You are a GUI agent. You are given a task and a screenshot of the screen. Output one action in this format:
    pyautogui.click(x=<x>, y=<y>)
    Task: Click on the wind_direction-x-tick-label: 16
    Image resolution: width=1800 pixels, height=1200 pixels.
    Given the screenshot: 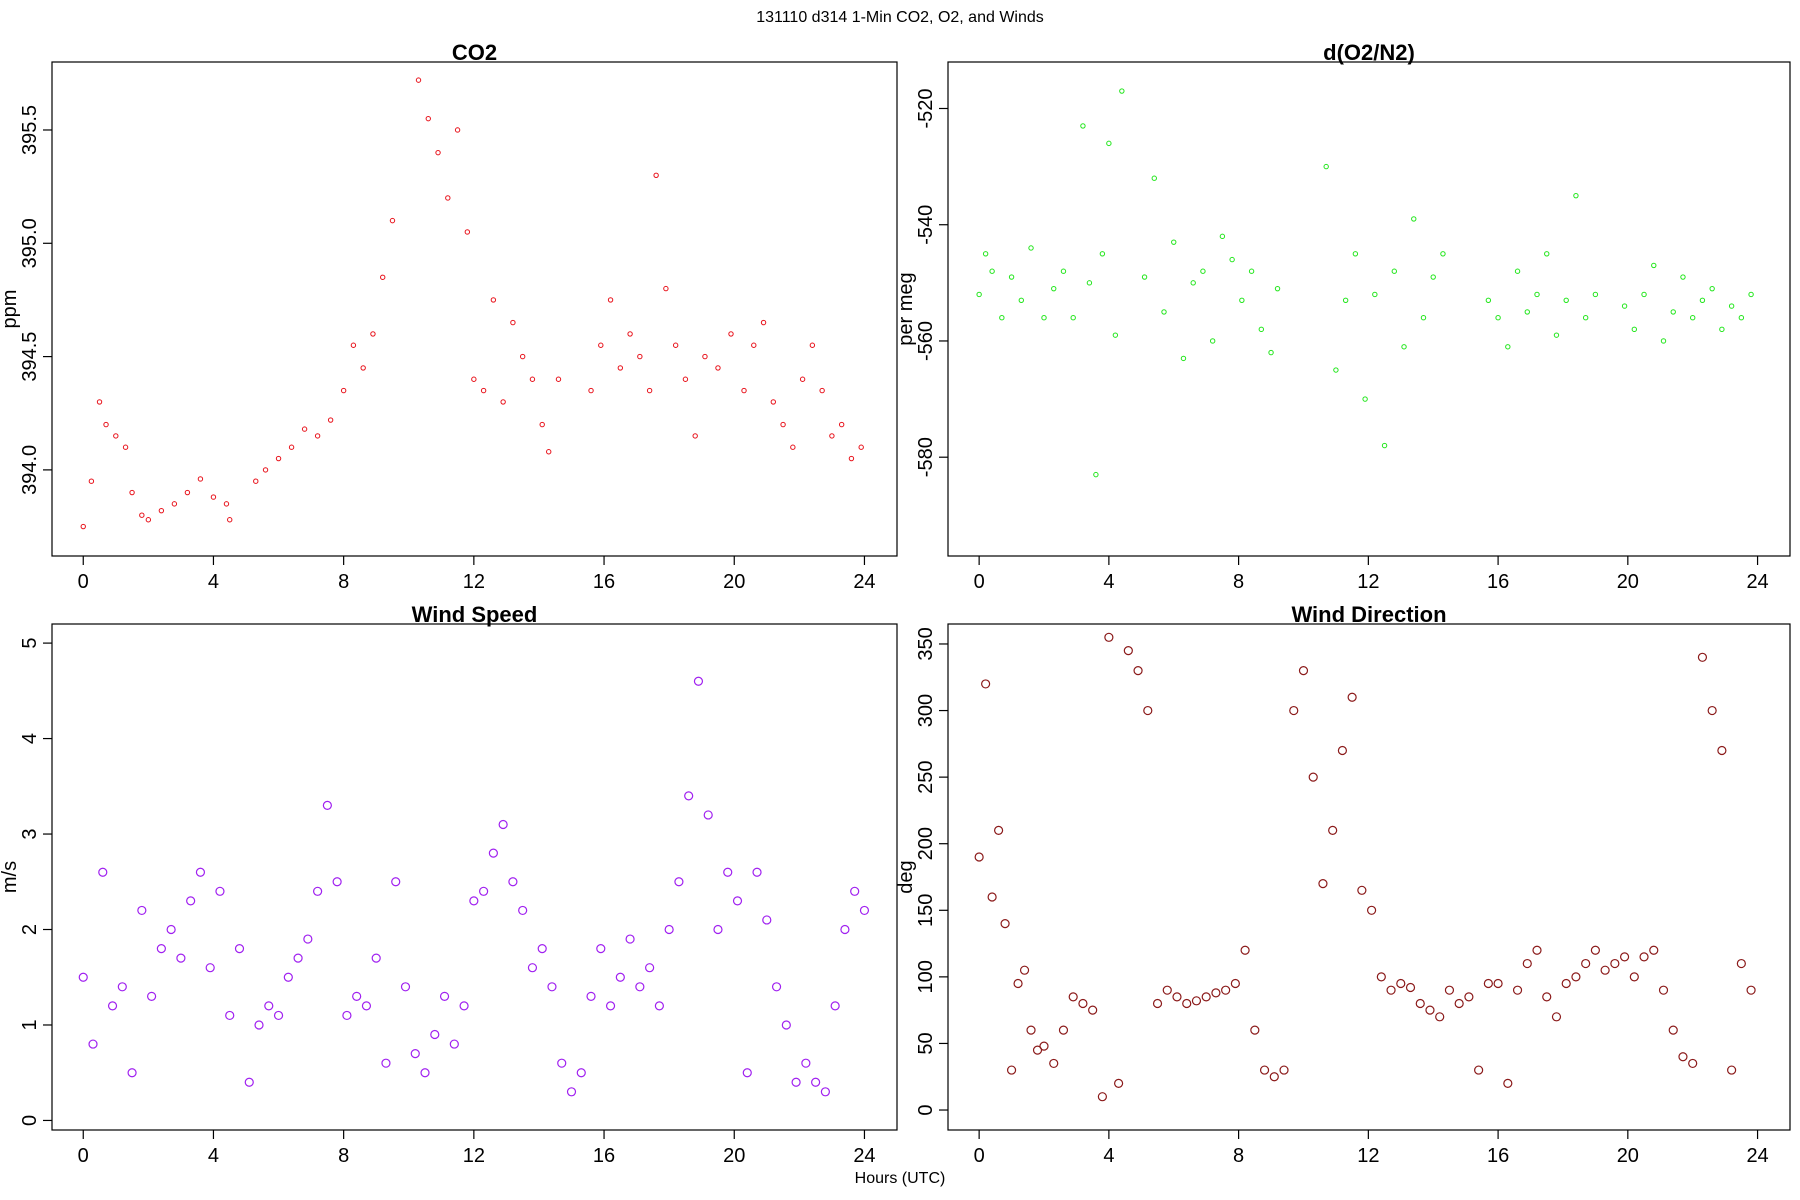 What is the action you would take?
    pyautogui.click(x=1498, y=1156)
    